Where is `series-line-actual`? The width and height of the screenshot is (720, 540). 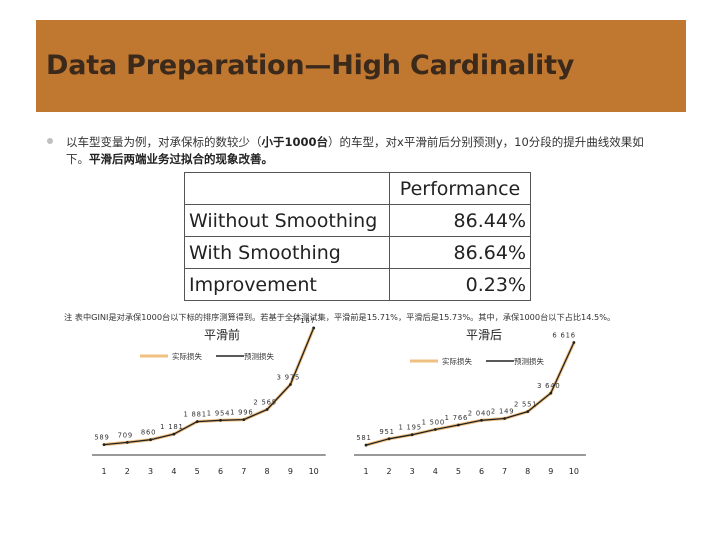
series-line-actual is located at coordinates (209, 387).